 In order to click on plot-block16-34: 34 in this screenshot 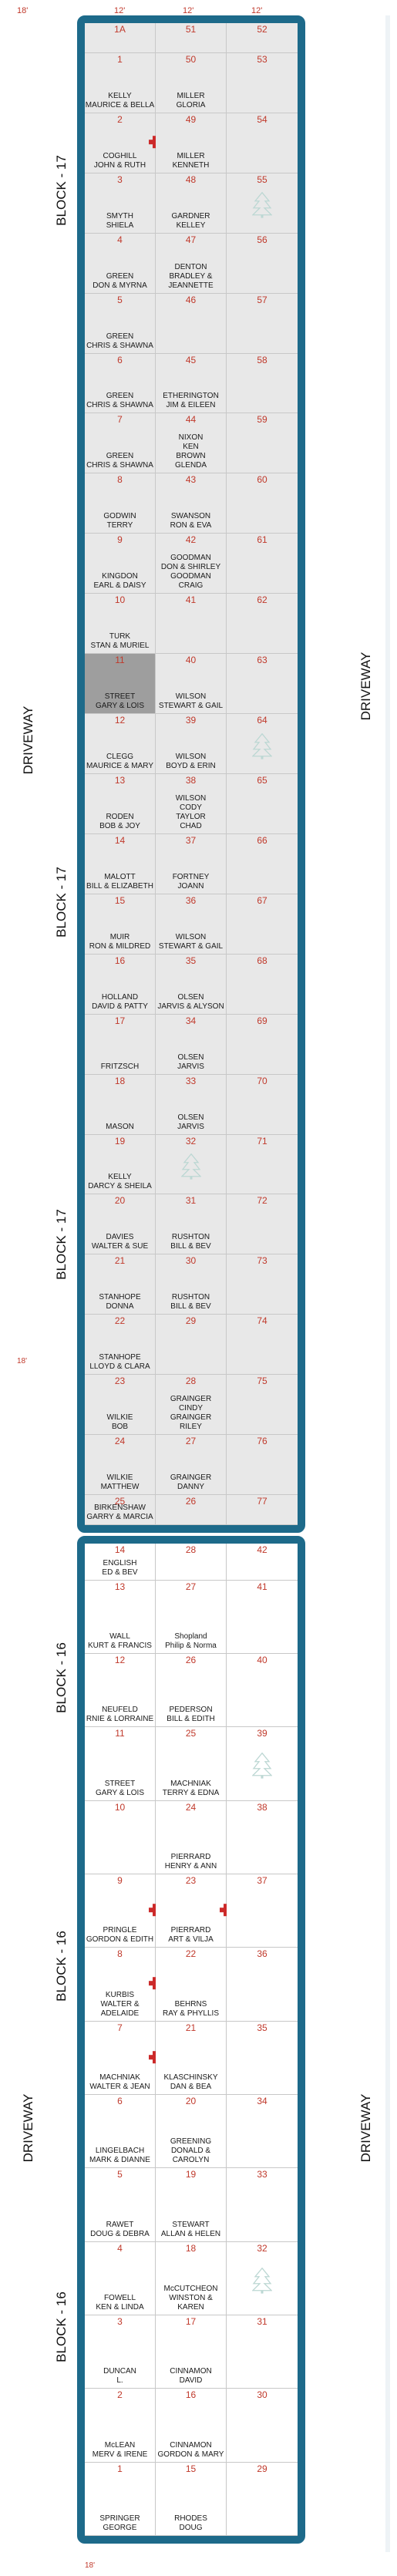, I will do `click(262, 2132)`.